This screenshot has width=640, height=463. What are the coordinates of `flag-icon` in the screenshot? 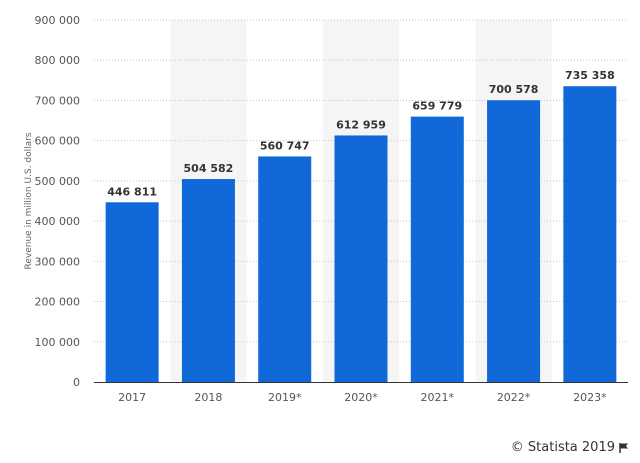 It's located at (624, 448).